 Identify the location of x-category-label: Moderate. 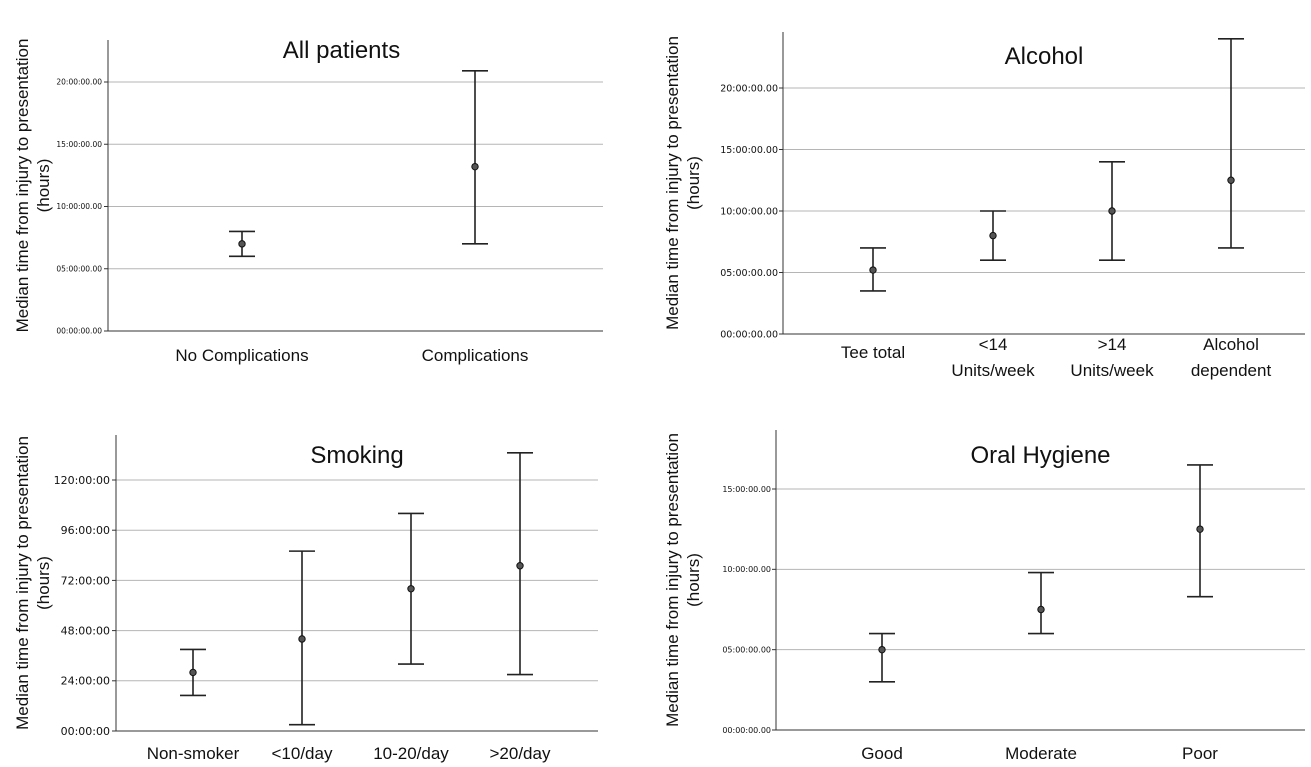
(1041, 753).